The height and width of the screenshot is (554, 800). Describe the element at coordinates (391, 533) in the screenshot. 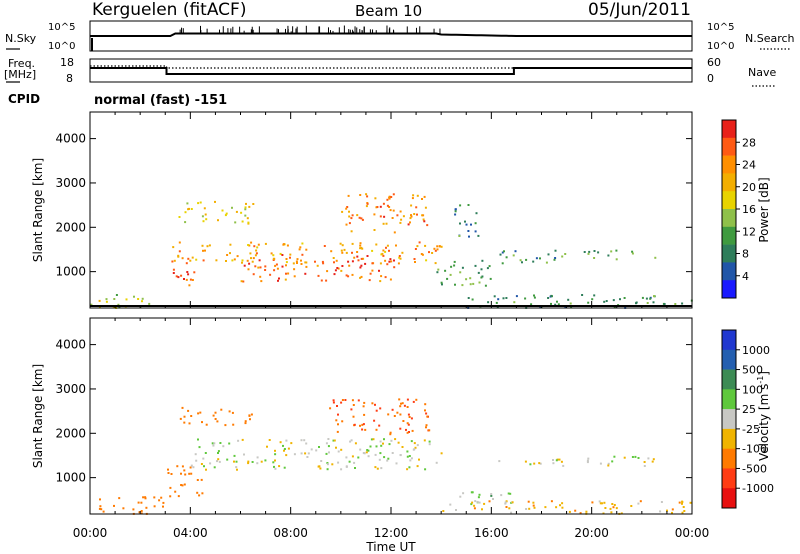

I see `x-tick-label: 12:00` at that location.